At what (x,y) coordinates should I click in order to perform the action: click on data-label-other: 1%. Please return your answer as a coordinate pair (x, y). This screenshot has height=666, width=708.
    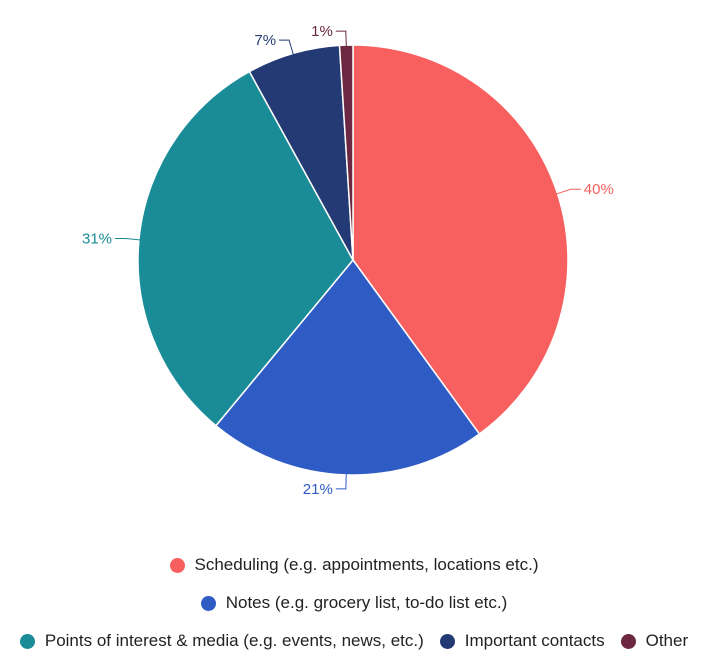
    Looking at the image, I should click on (322, 31).